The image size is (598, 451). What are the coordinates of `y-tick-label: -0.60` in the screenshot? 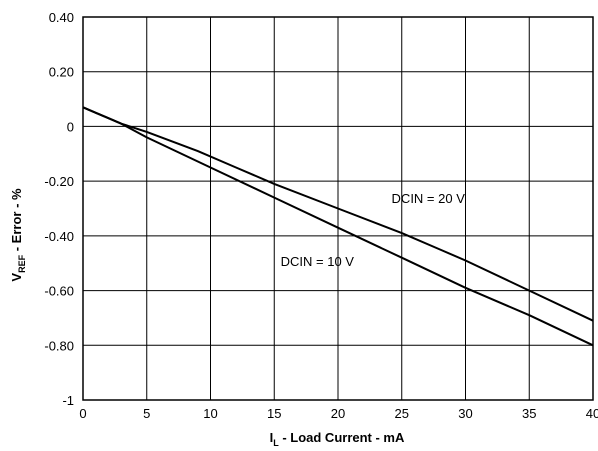 It's located at (59, 291).